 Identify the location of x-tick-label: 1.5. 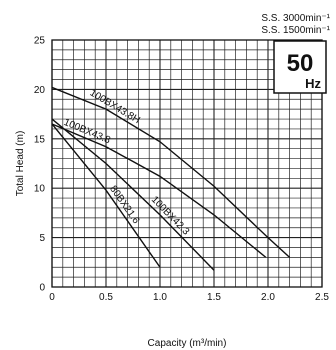
(214, 297).